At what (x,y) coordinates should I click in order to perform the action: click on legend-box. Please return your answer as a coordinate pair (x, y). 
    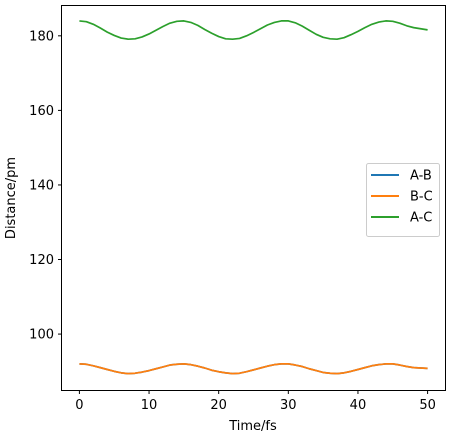
    Looking at the image, I should click on (403, 200).